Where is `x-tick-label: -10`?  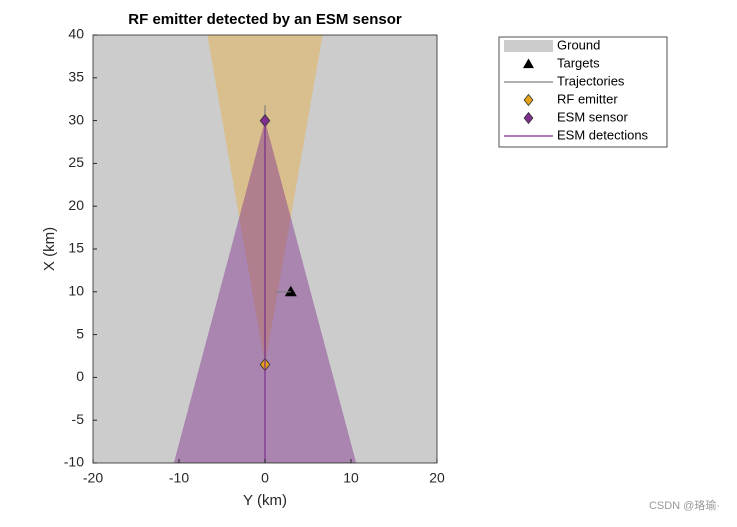
x-tick-label: -10 is located at coordinates (179, 478).